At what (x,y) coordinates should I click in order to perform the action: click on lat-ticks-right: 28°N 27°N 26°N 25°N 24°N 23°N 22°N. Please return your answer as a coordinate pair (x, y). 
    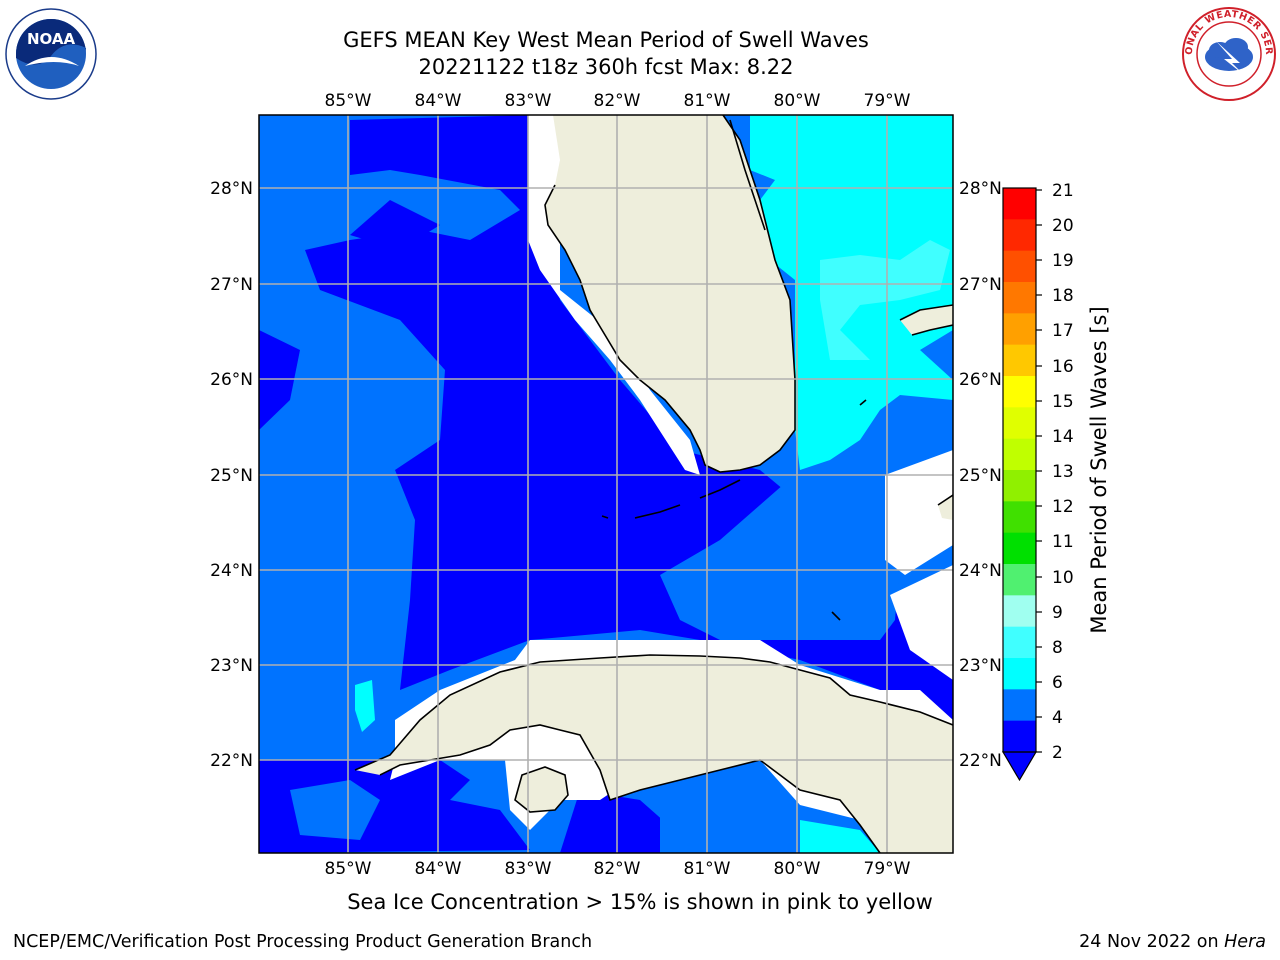
    Looking at the image, I should click on (980, 475).